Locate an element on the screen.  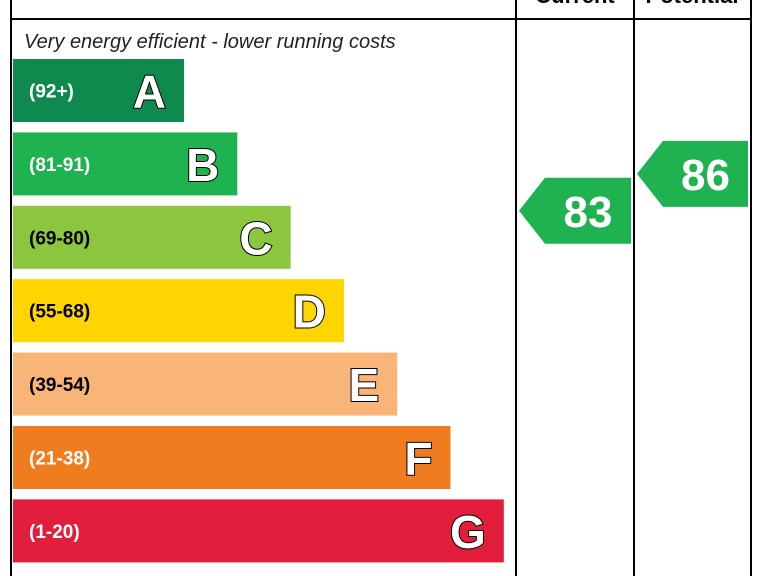
header-potential: Potential is located at coordinates (692, 4).